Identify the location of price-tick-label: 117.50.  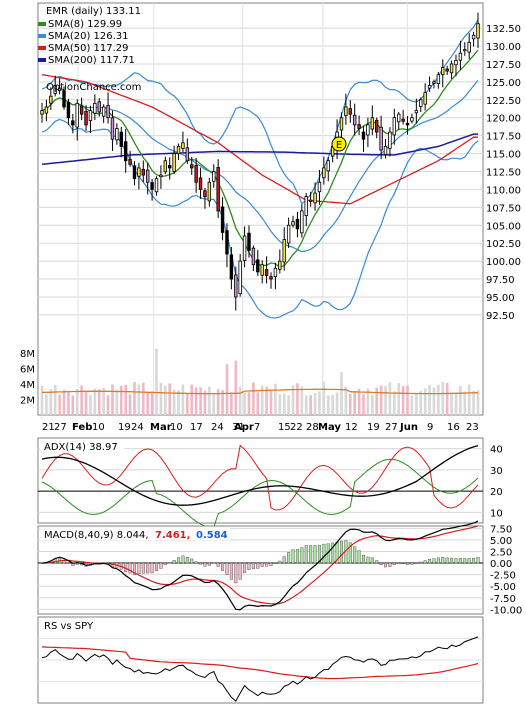
(503, 137).